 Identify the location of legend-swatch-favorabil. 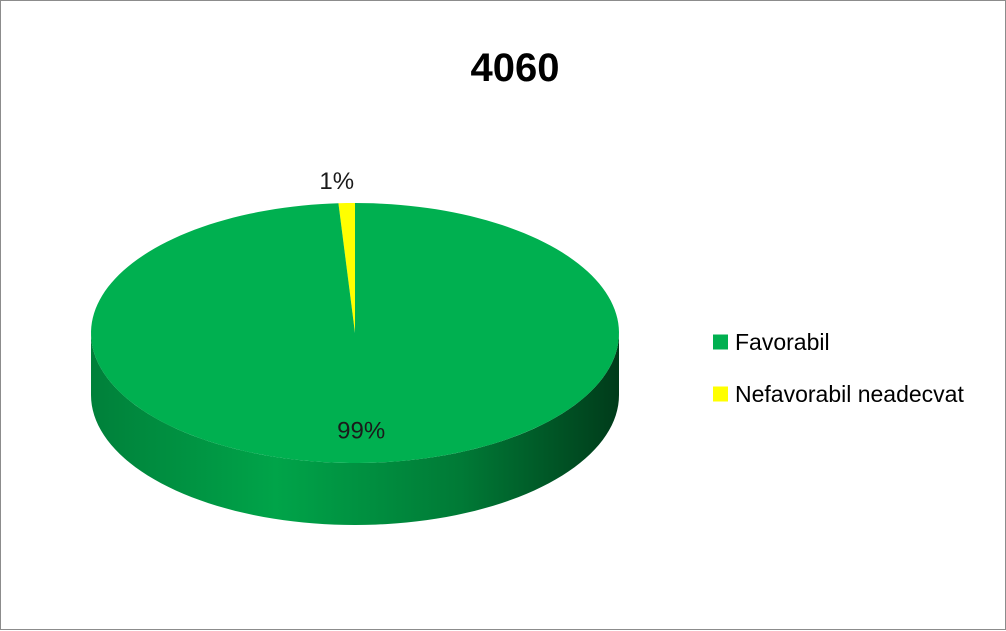
(720, 342).